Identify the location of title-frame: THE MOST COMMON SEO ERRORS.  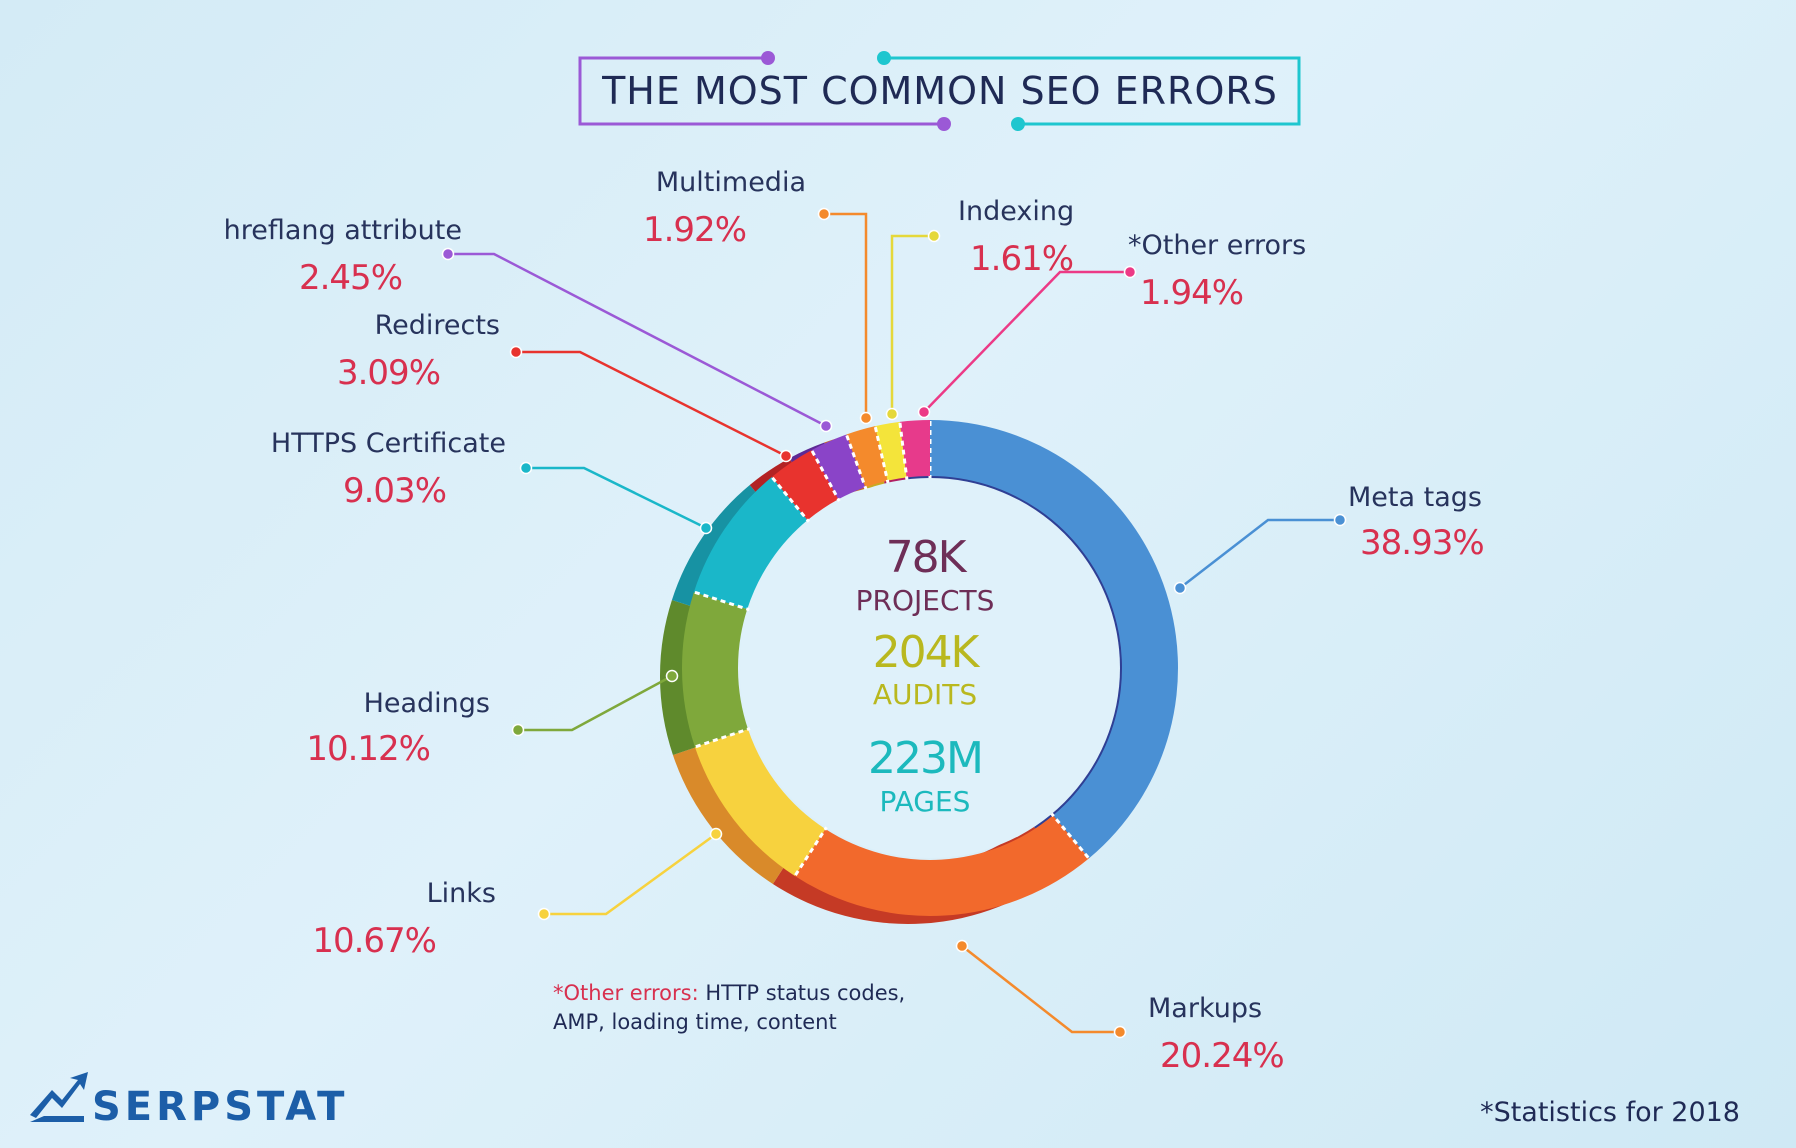
(939, 91).